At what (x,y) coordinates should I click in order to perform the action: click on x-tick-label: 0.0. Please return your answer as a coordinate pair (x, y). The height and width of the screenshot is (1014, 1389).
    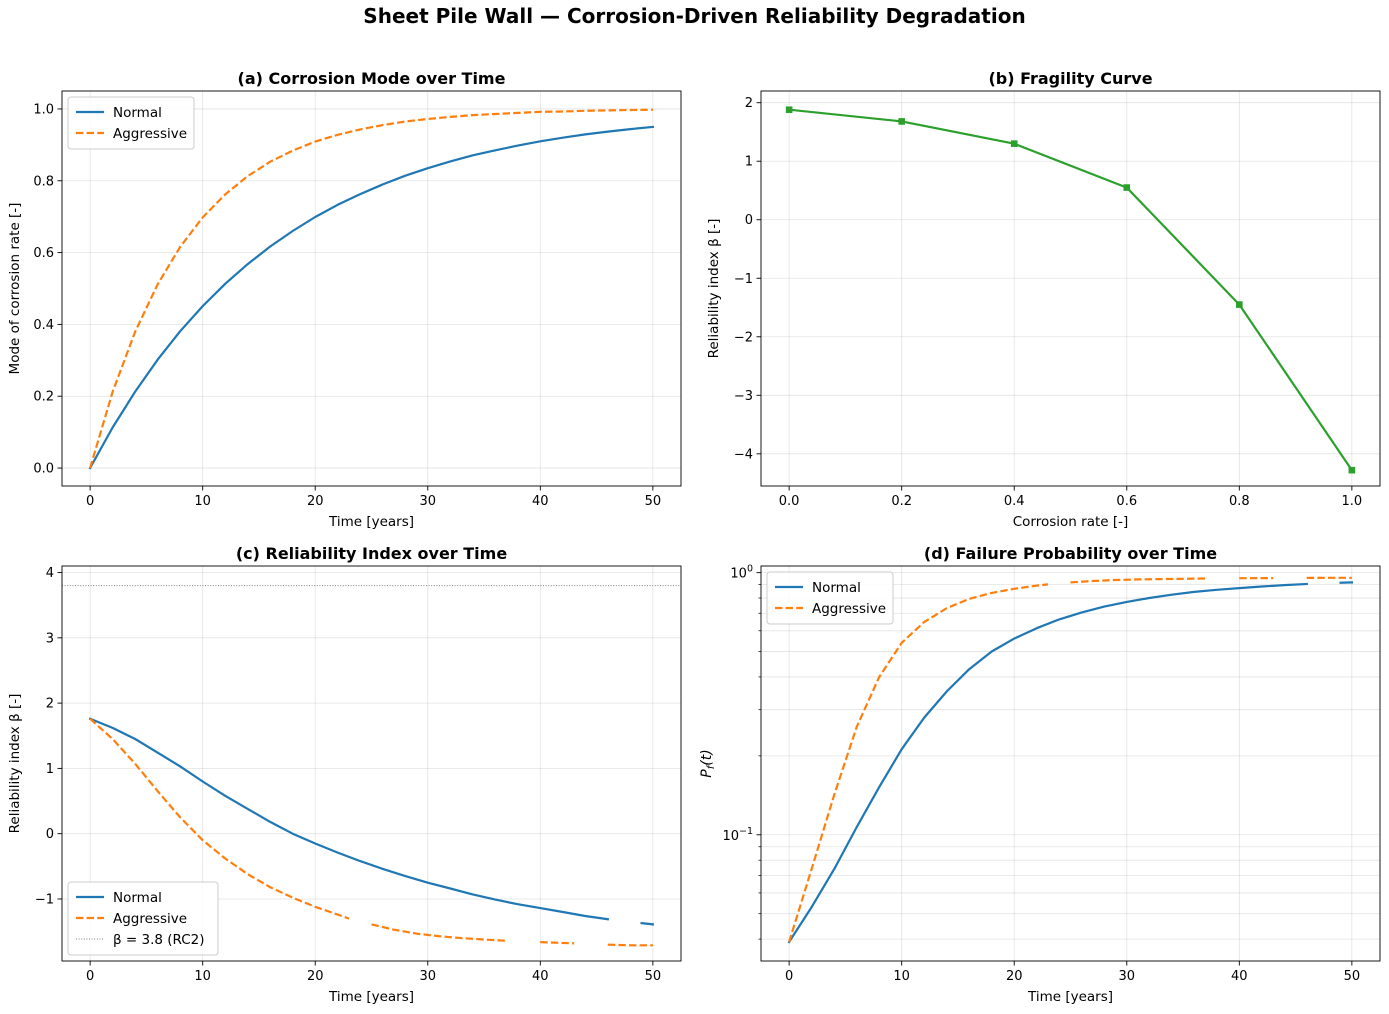
    Looking at the image, I should click on (789, 501).